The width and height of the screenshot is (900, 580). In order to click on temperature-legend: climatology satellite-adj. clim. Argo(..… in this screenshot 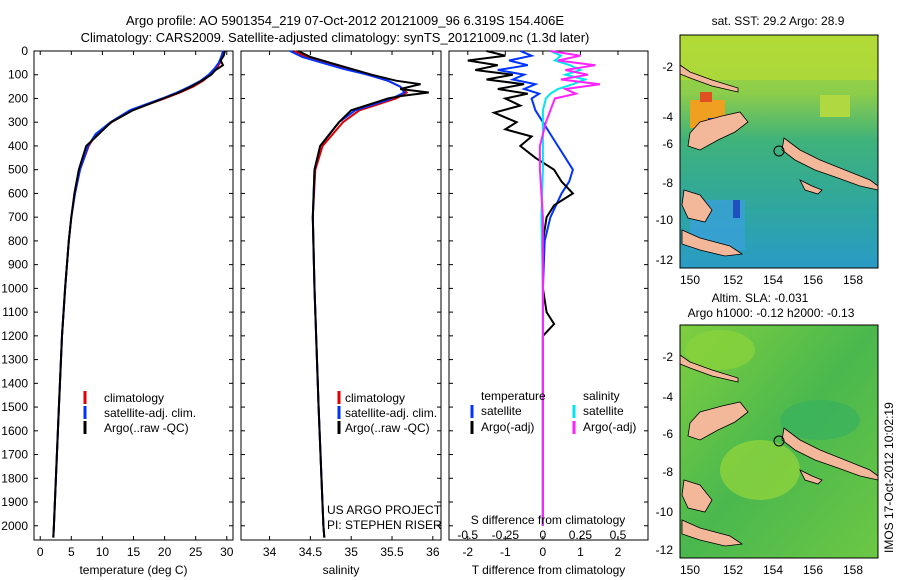, I will do `click(139, 413)`.